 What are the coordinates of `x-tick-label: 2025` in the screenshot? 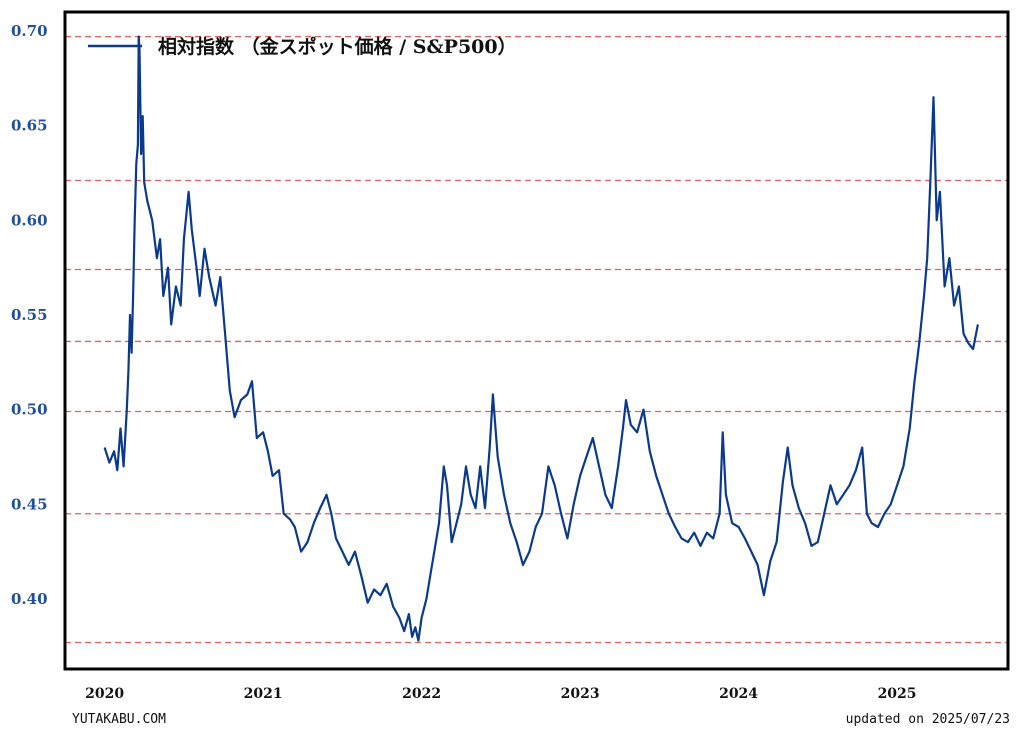 It's located at (897, 694).